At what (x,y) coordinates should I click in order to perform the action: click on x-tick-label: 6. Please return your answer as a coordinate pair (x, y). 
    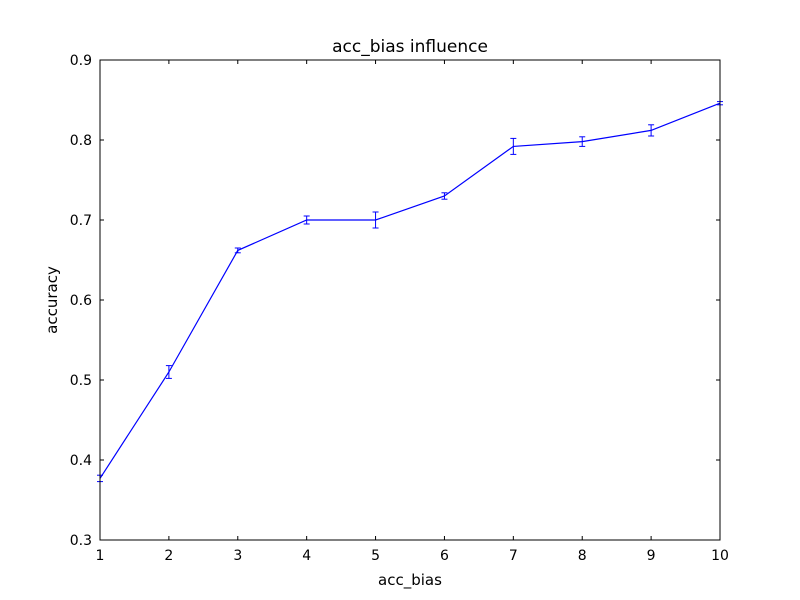
    Looking at the image, I should click on (444, 556).